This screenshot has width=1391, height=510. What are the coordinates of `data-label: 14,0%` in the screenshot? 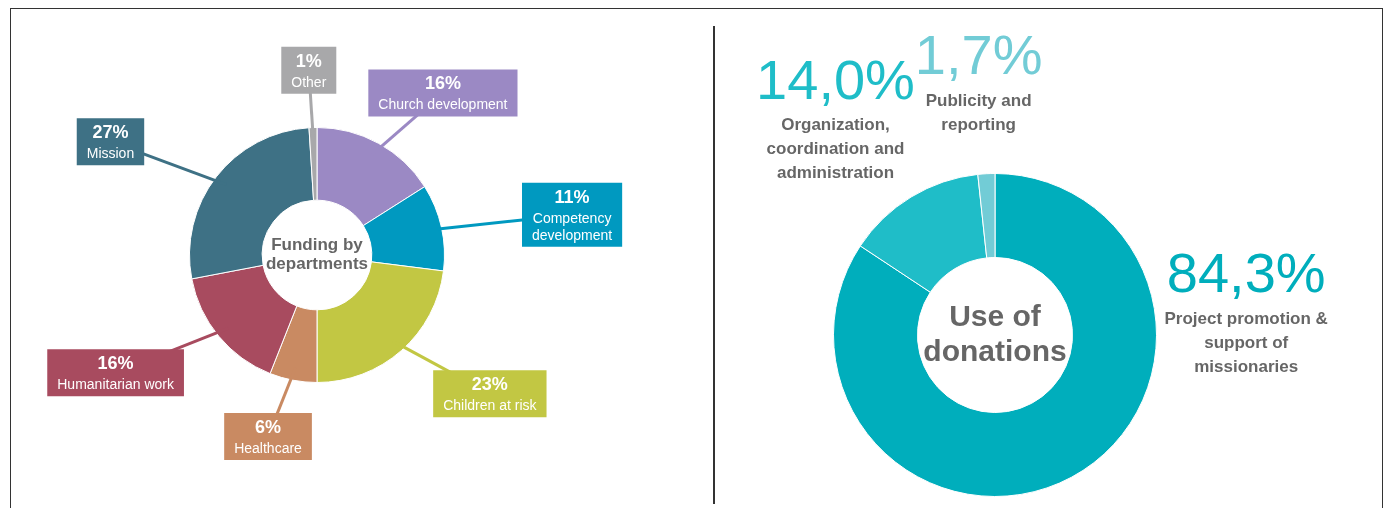 It's located at (835, 79).